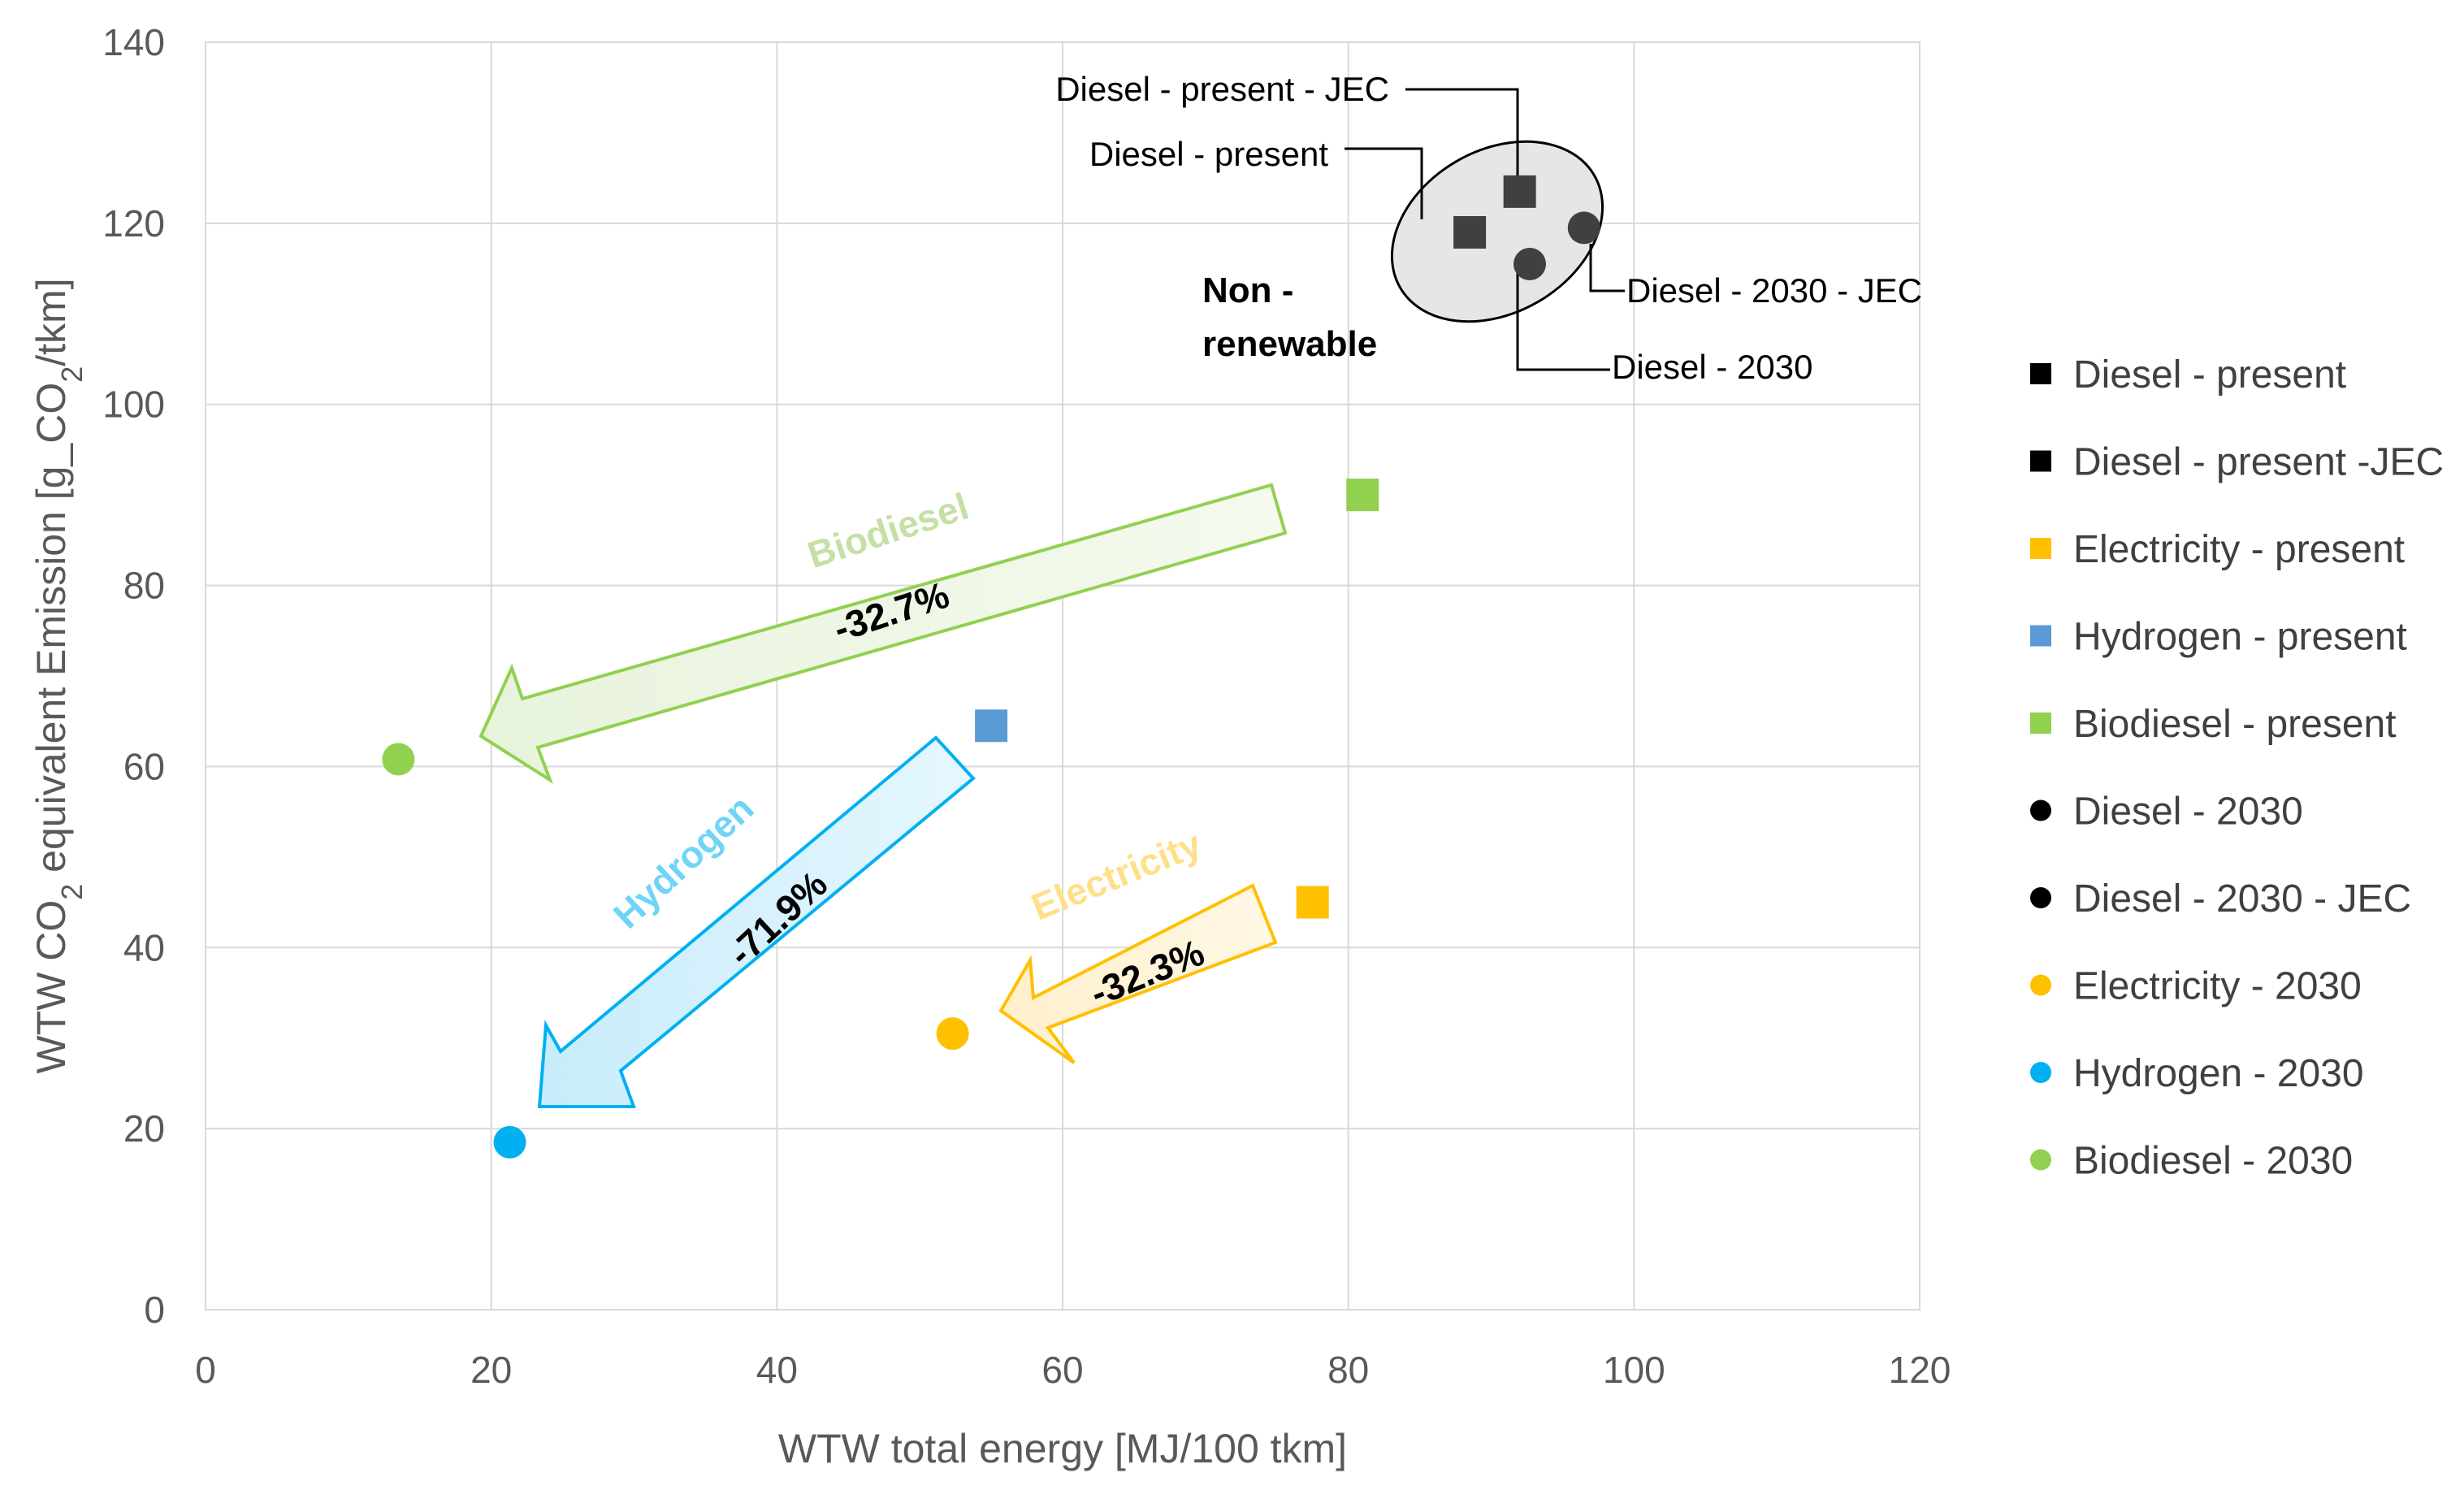  What do you see at coordinates (756, 921) in the screenshot?
I see `hydrogen-arrow` at bounding box center [756, 921].